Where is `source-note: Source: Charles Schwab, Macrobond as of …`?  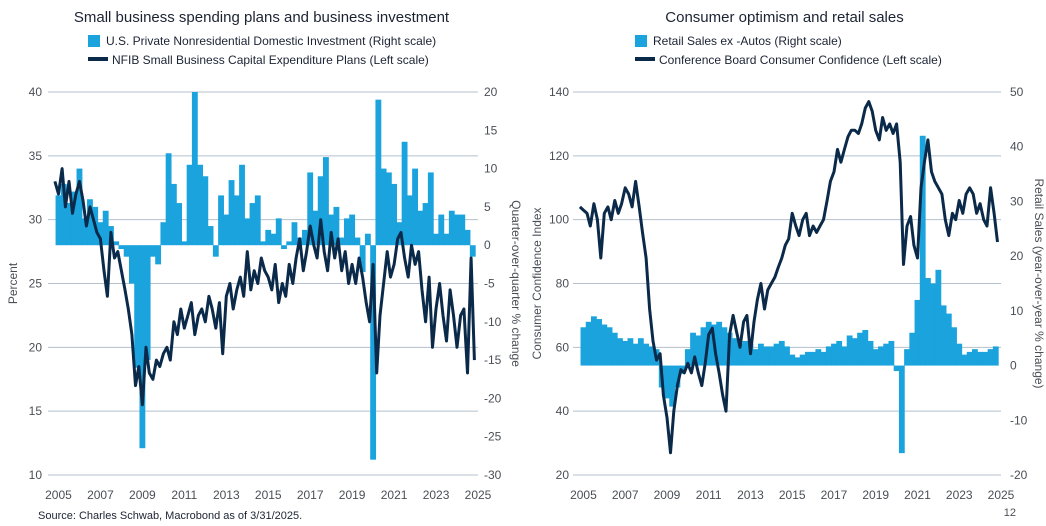
source-note: Source: Charles Schwab, Macrobond as of … is located at coordinates (170, 516).